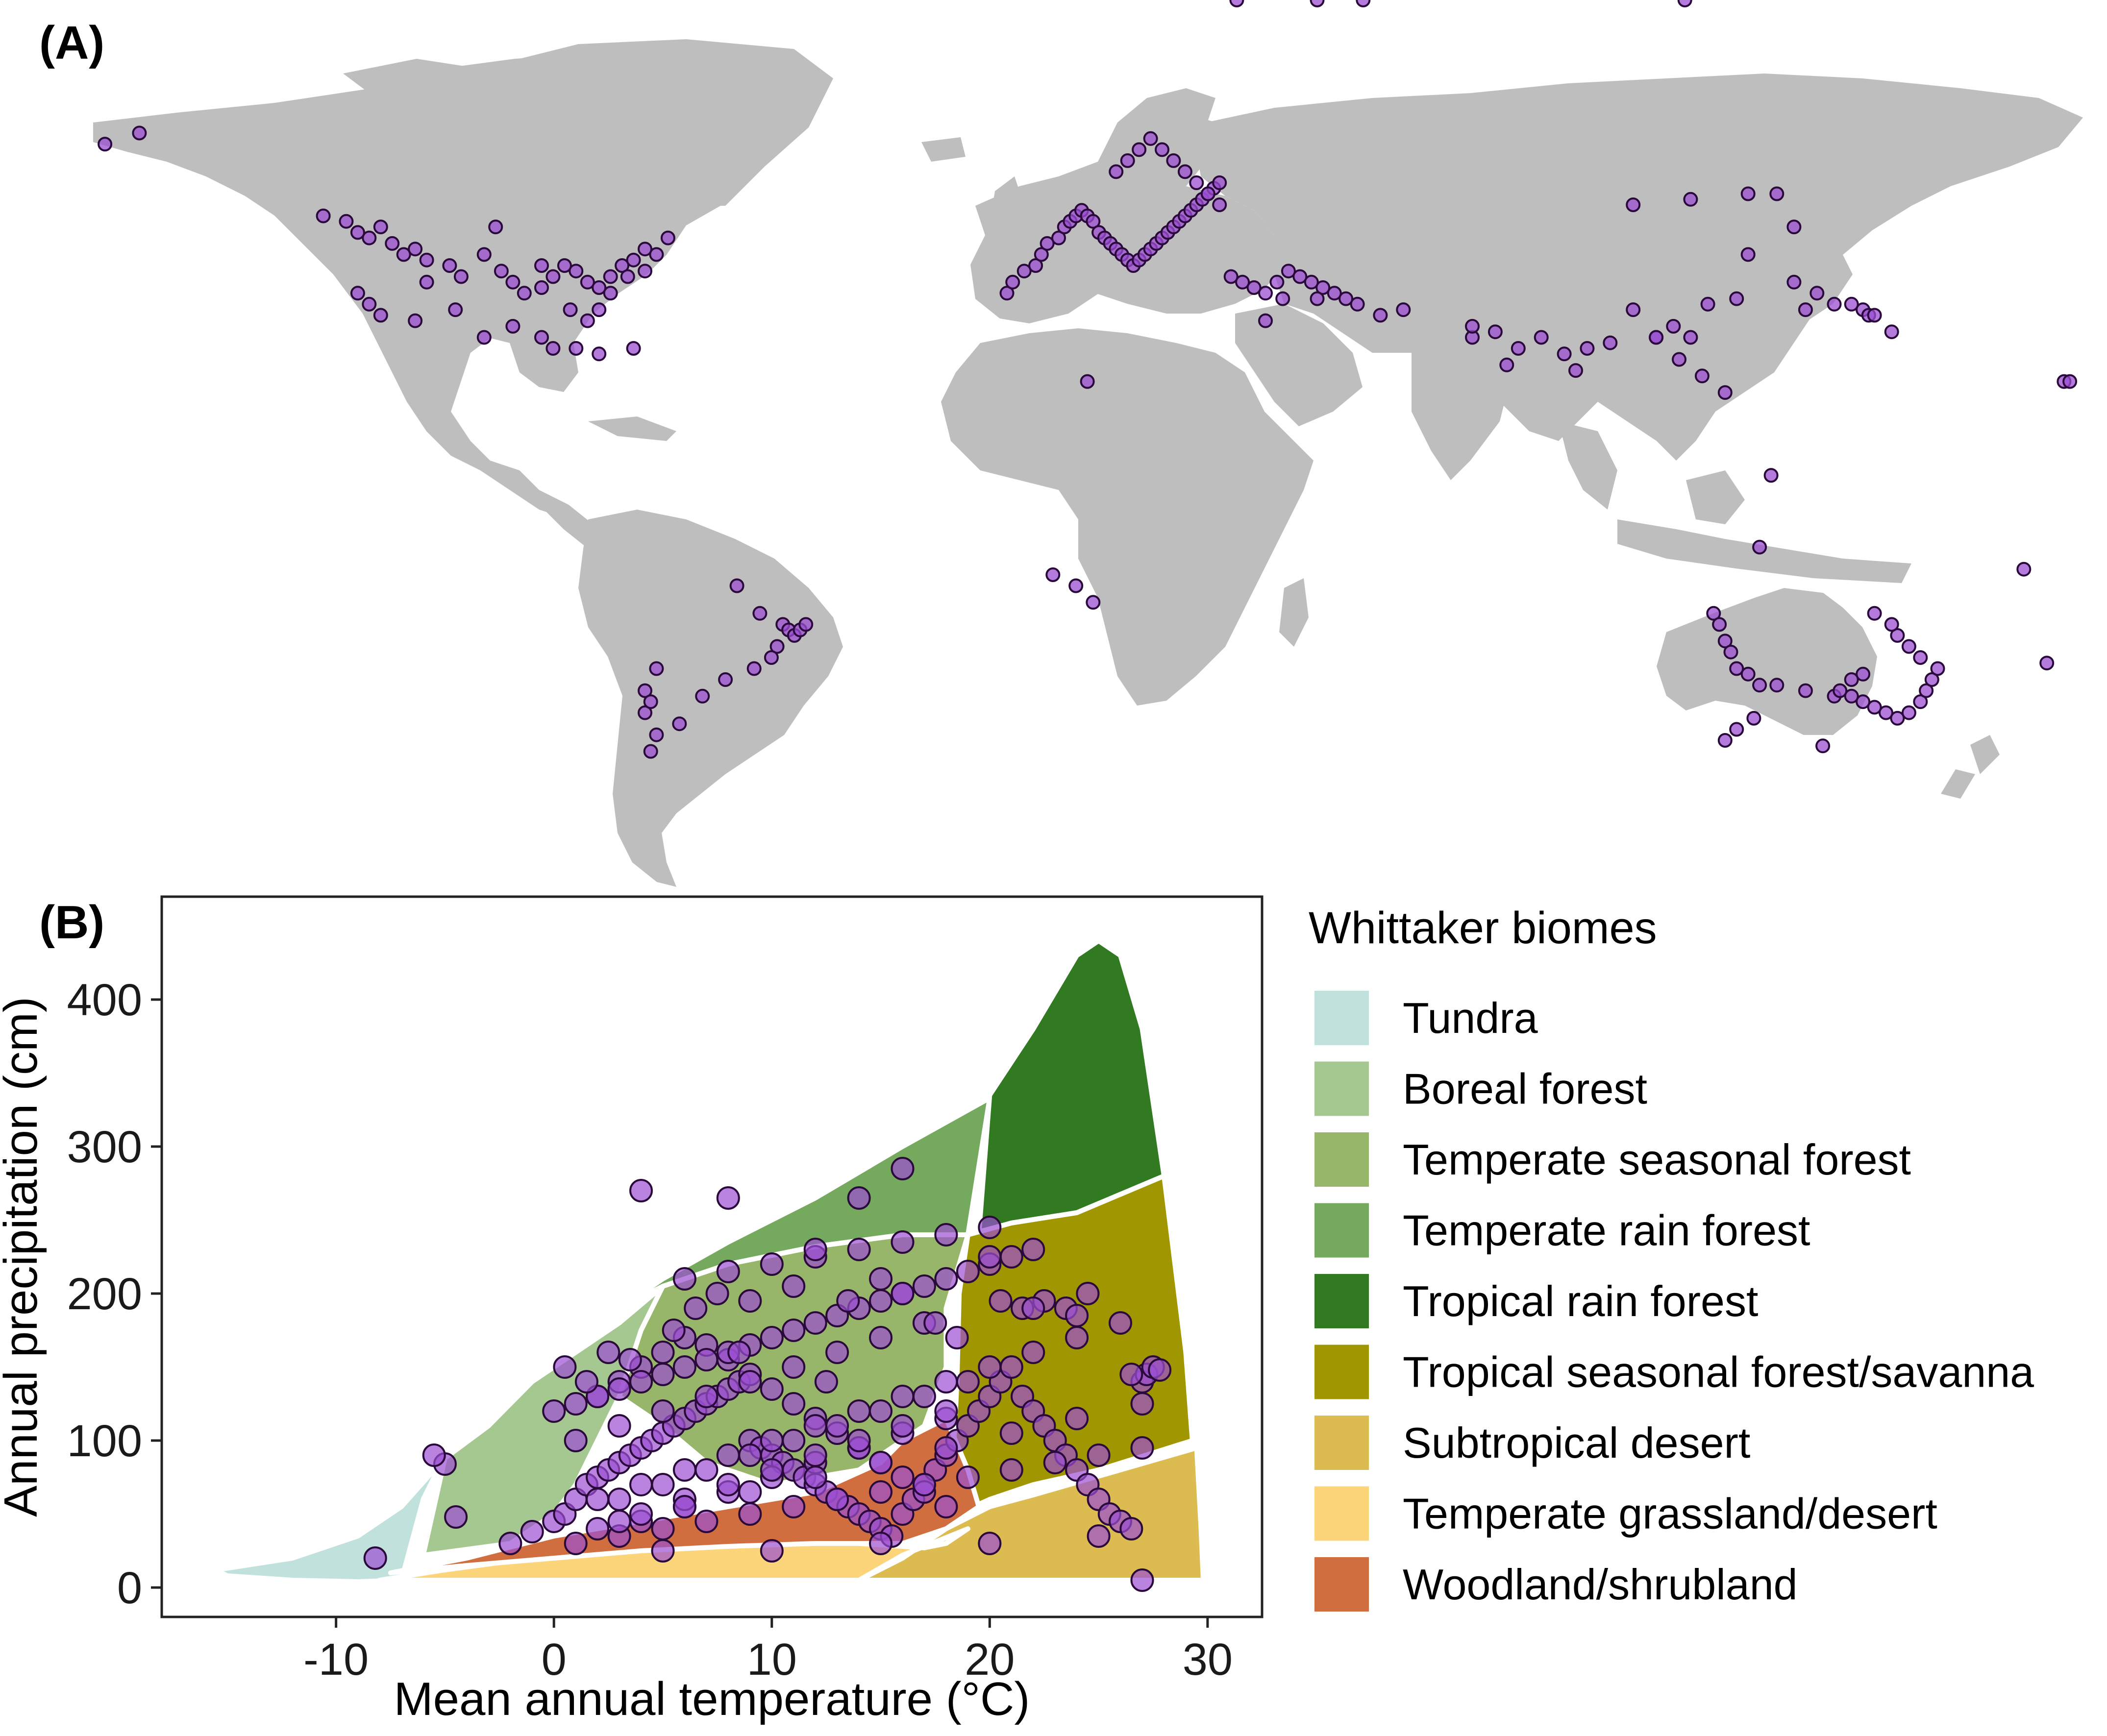 The image size is (2107, 1736). I want to click on landmass-southeast-asia, so click(1588, 466).